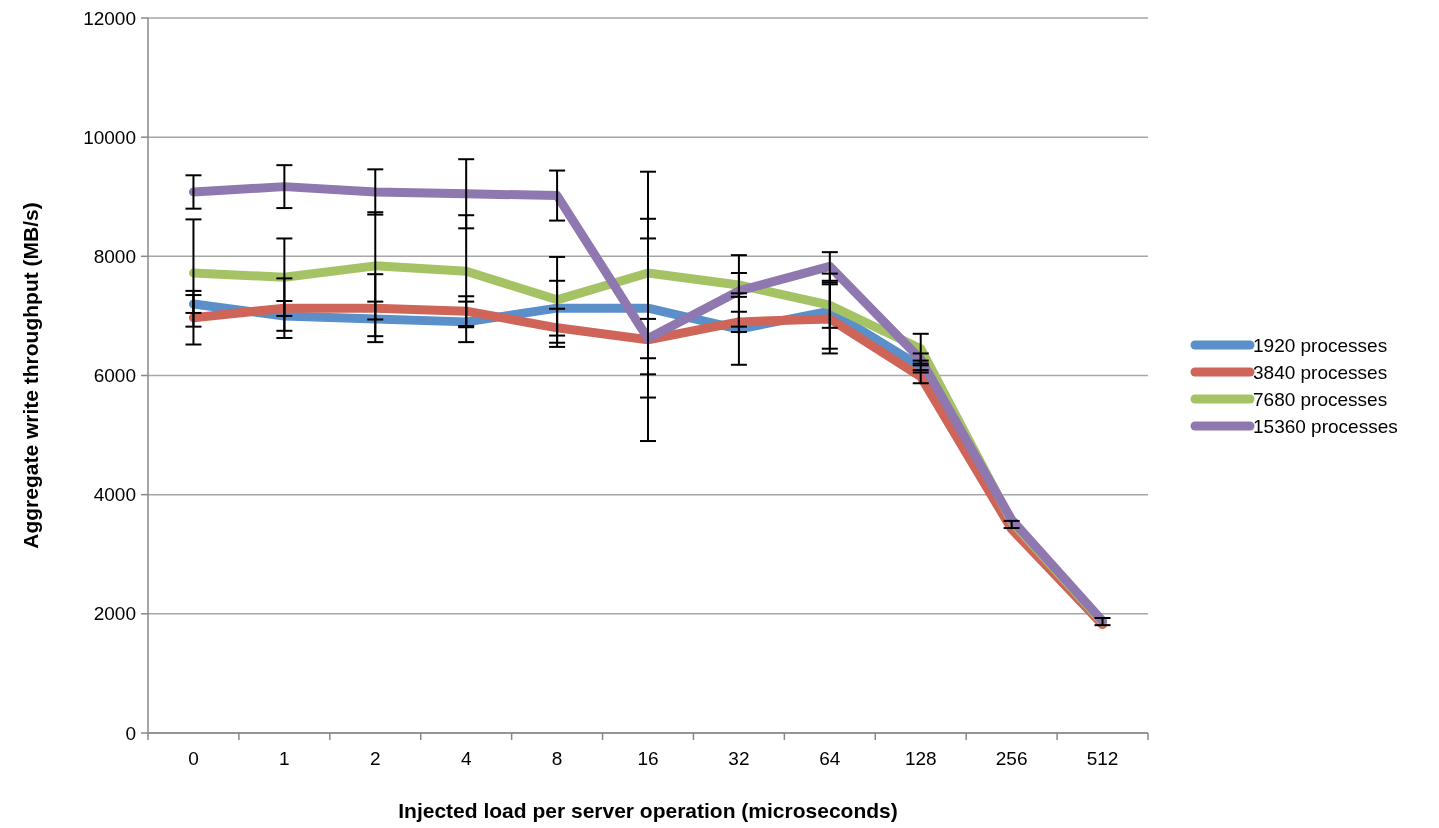  Describe the element at coordinates (920, 758) in the screenshot. I see `x-tick-label: 128` at that location.